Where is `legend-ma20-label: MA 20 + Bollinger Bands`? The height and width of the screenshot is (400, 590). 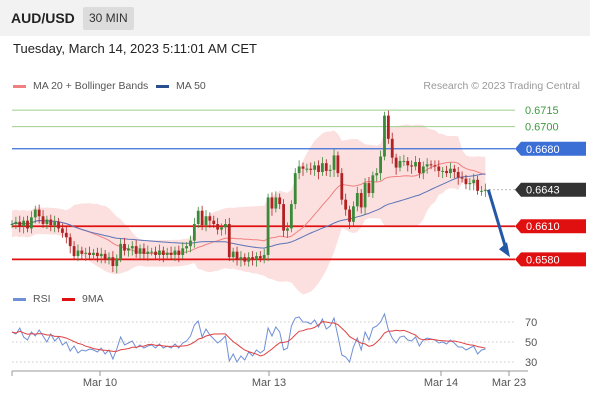 legend-ma20-label: MA 20 + Bollinger Bands is located at coordinates (91, 86).